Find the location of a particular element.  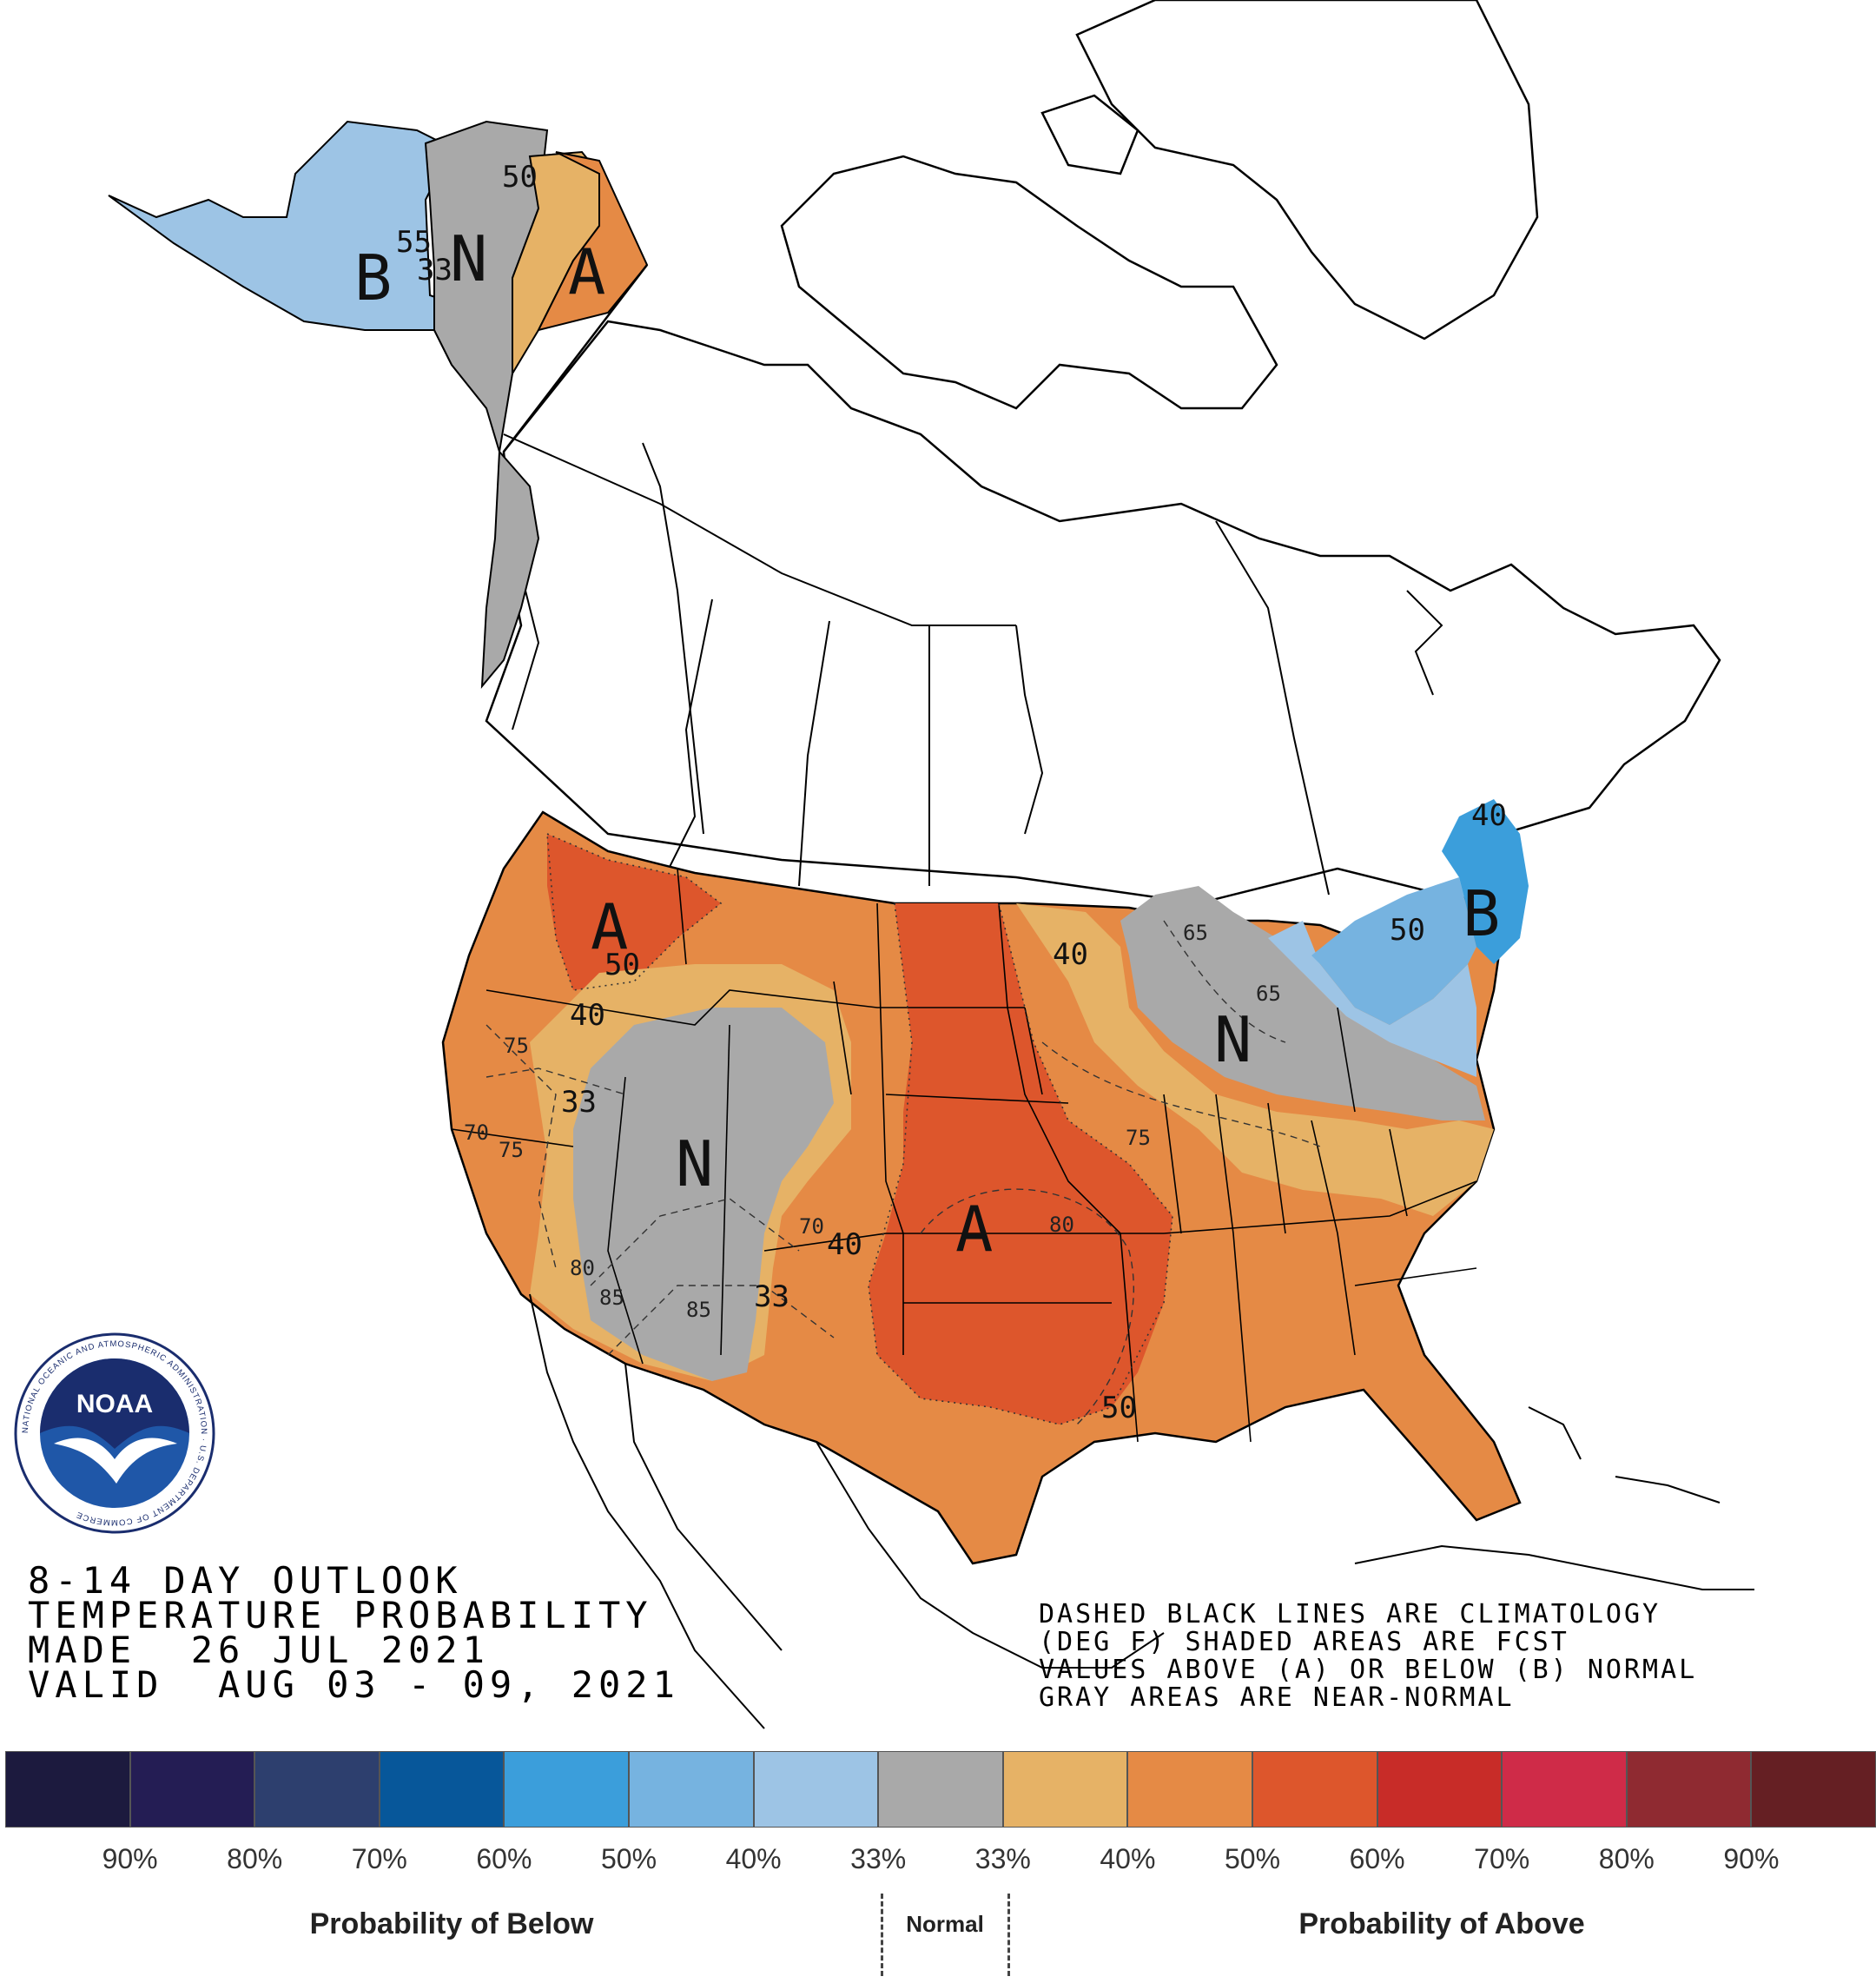

alaska-region is located at coordinates (378, 404).